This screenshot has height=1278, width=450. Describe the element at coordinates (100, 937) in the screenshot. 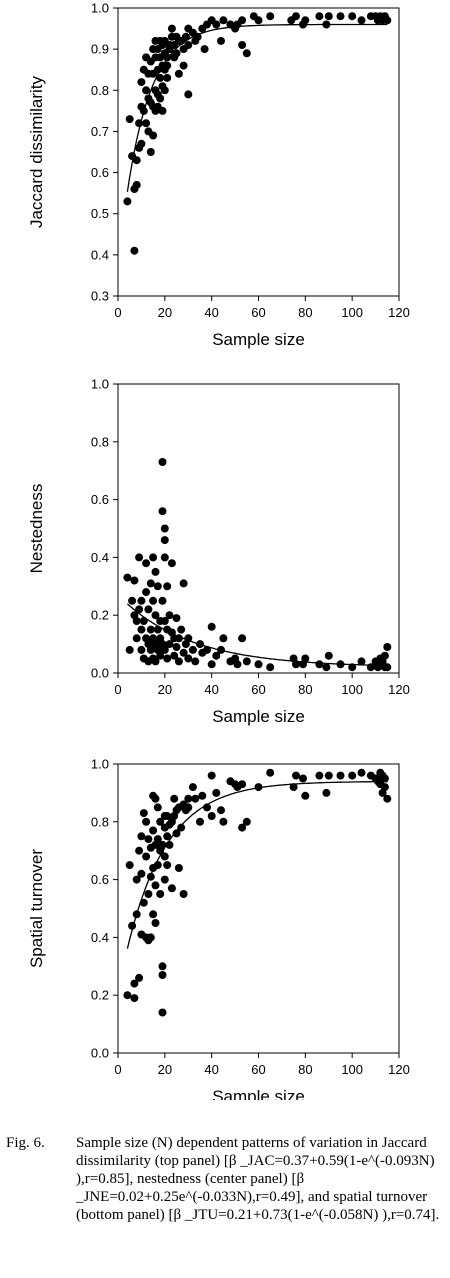

I see `y-tick-label: 0.4` at that location.